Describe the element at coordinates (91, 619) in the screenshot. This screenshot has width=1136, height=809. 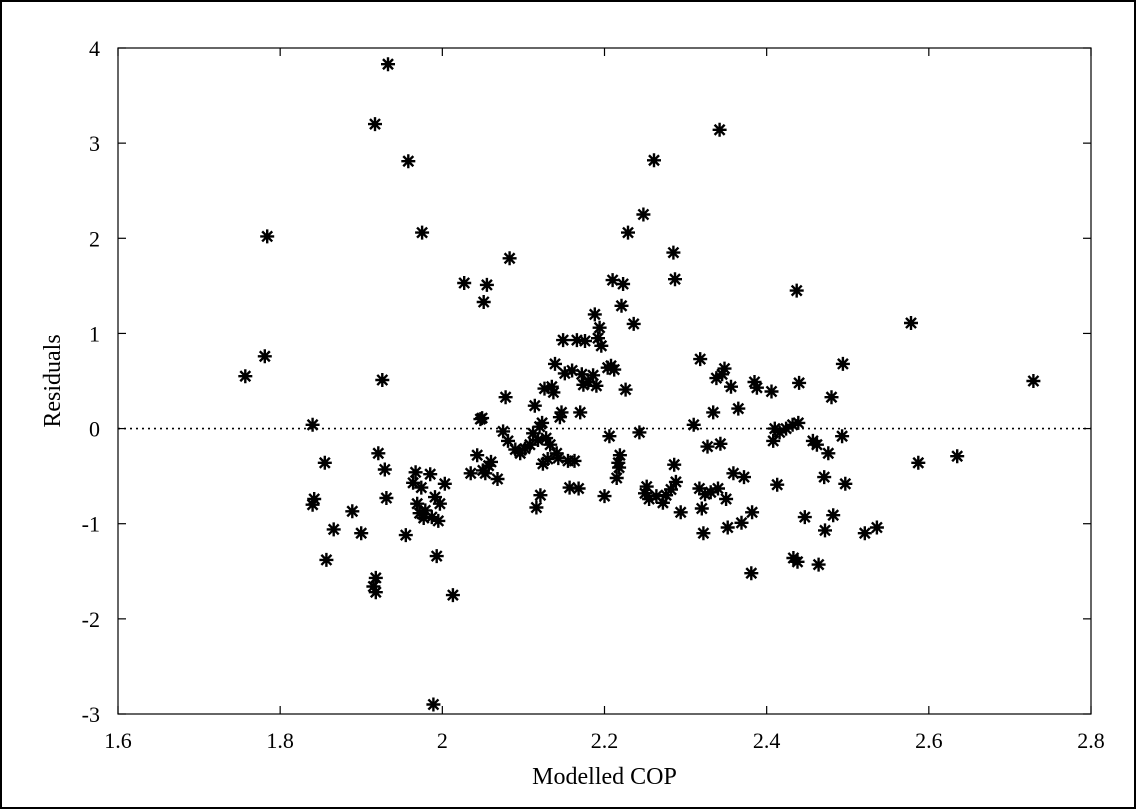
I see `y-tick-label: -2` at that location.